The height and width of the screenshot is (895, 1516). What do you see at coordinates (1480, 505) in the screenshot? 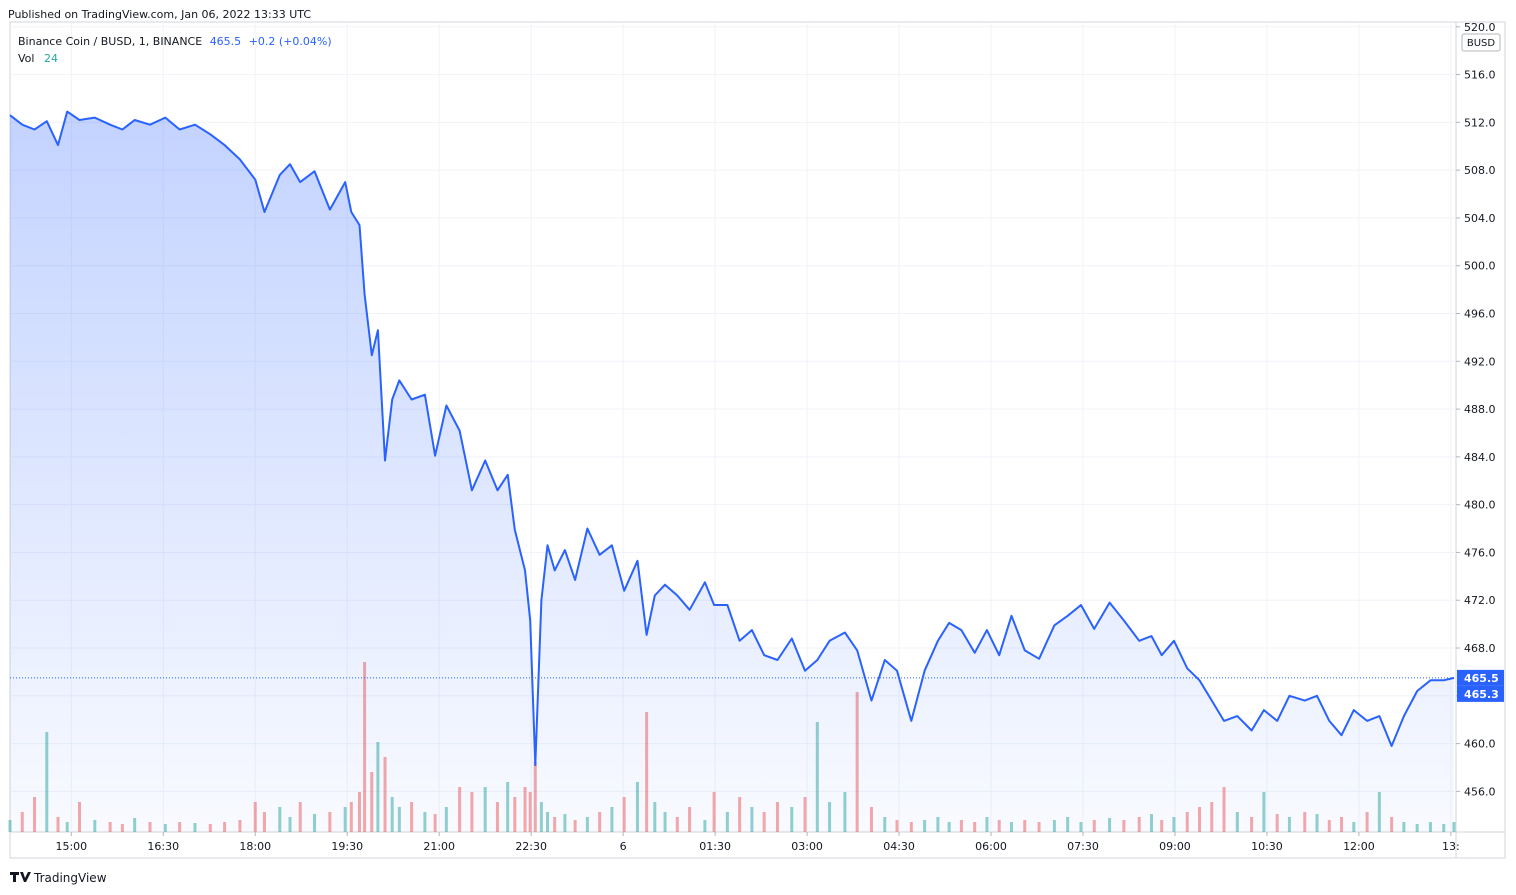
I see `y-tick-label: 480.0` at bounding box center [1480, 505].